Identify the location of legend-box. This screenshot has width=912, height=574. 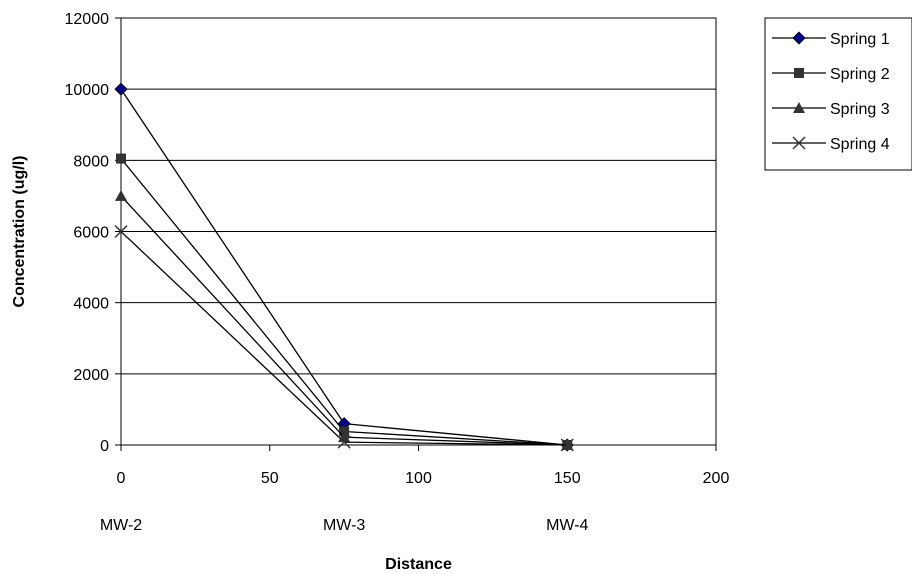
(838, 94).